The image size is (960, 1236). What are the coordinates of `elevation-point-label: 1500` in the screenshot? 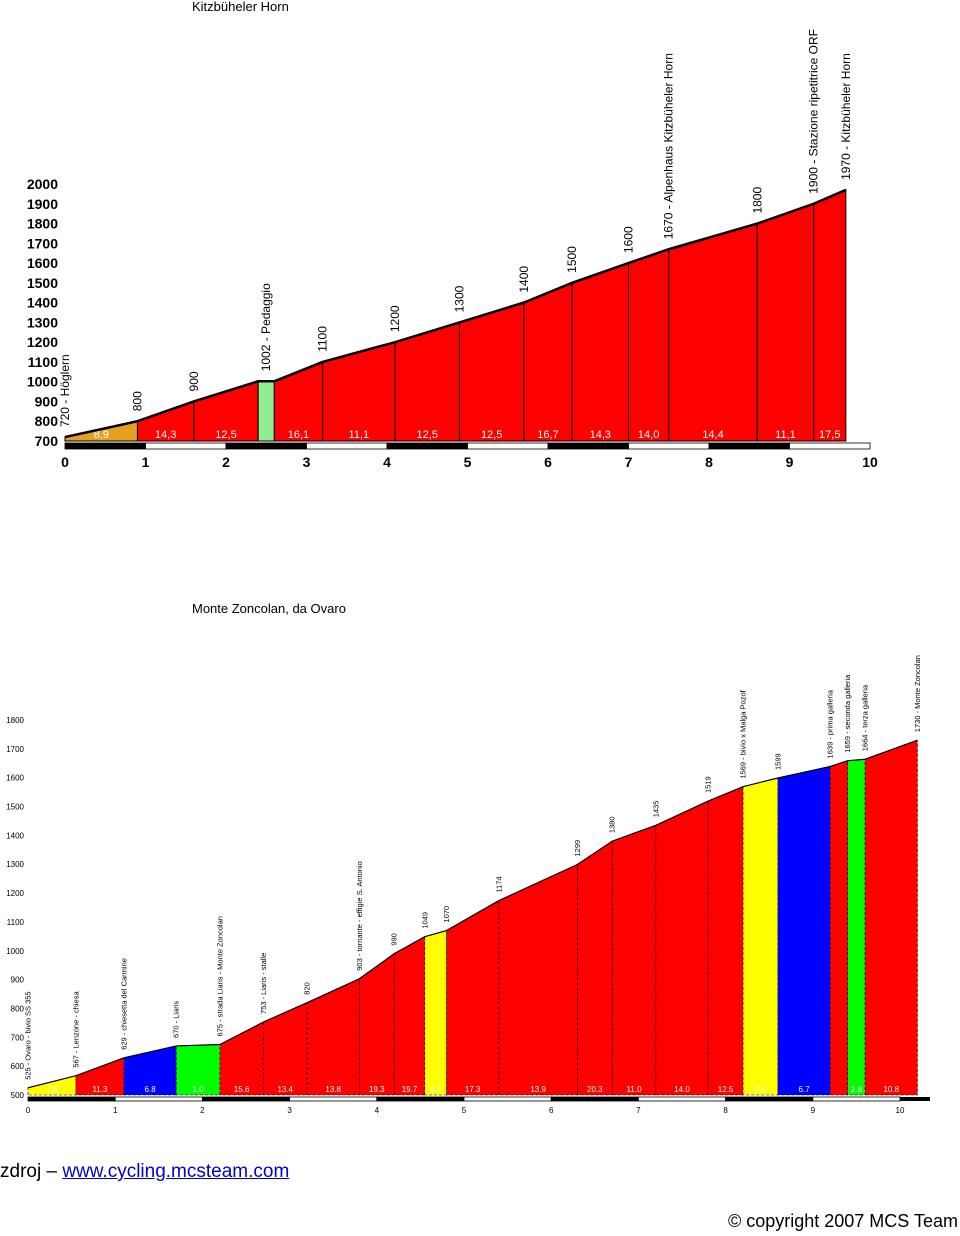 It's located at (572, 259).